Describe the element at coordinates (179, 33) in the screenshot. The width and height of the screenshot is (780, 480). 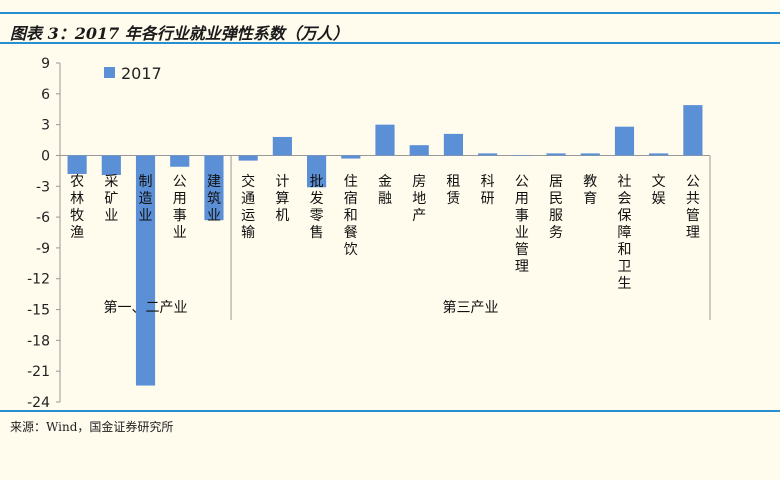
I see `chart-title: 图表 3：2017 年各行业就业弹性系数（万人）` at that location.